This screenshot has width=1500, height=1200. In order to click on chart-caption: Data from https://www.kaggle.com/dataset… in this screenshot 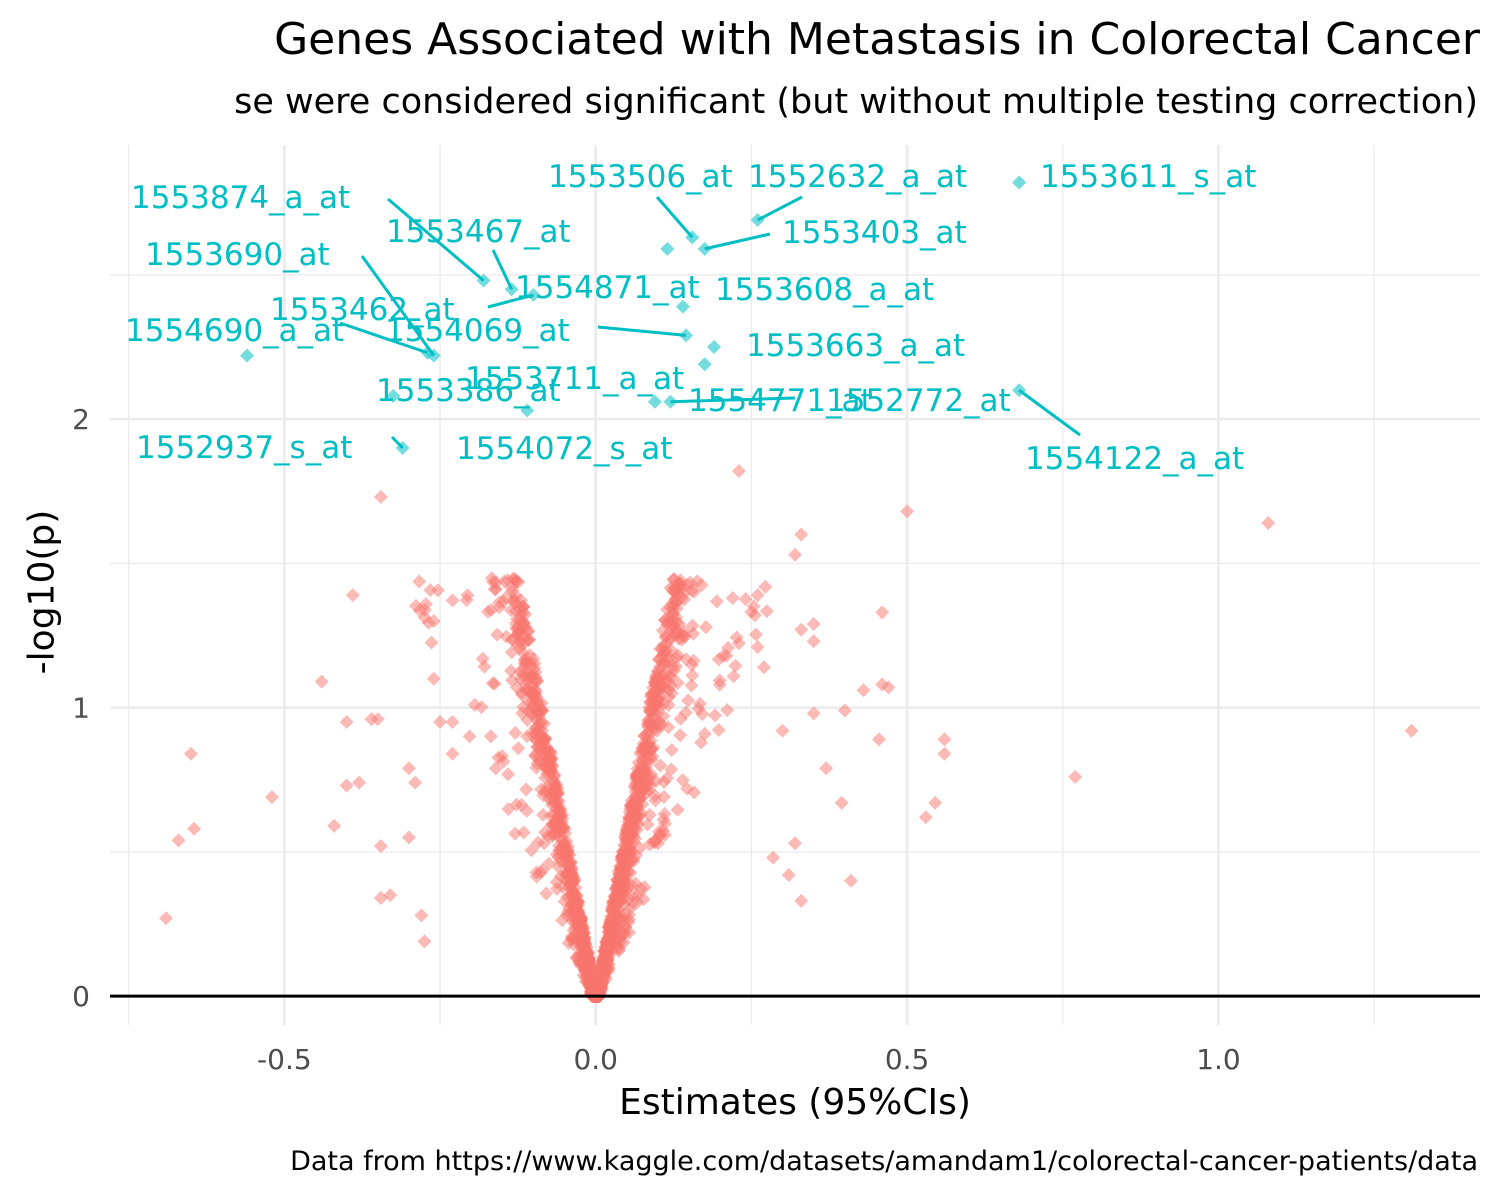, I will do `click(884, 1161)`.